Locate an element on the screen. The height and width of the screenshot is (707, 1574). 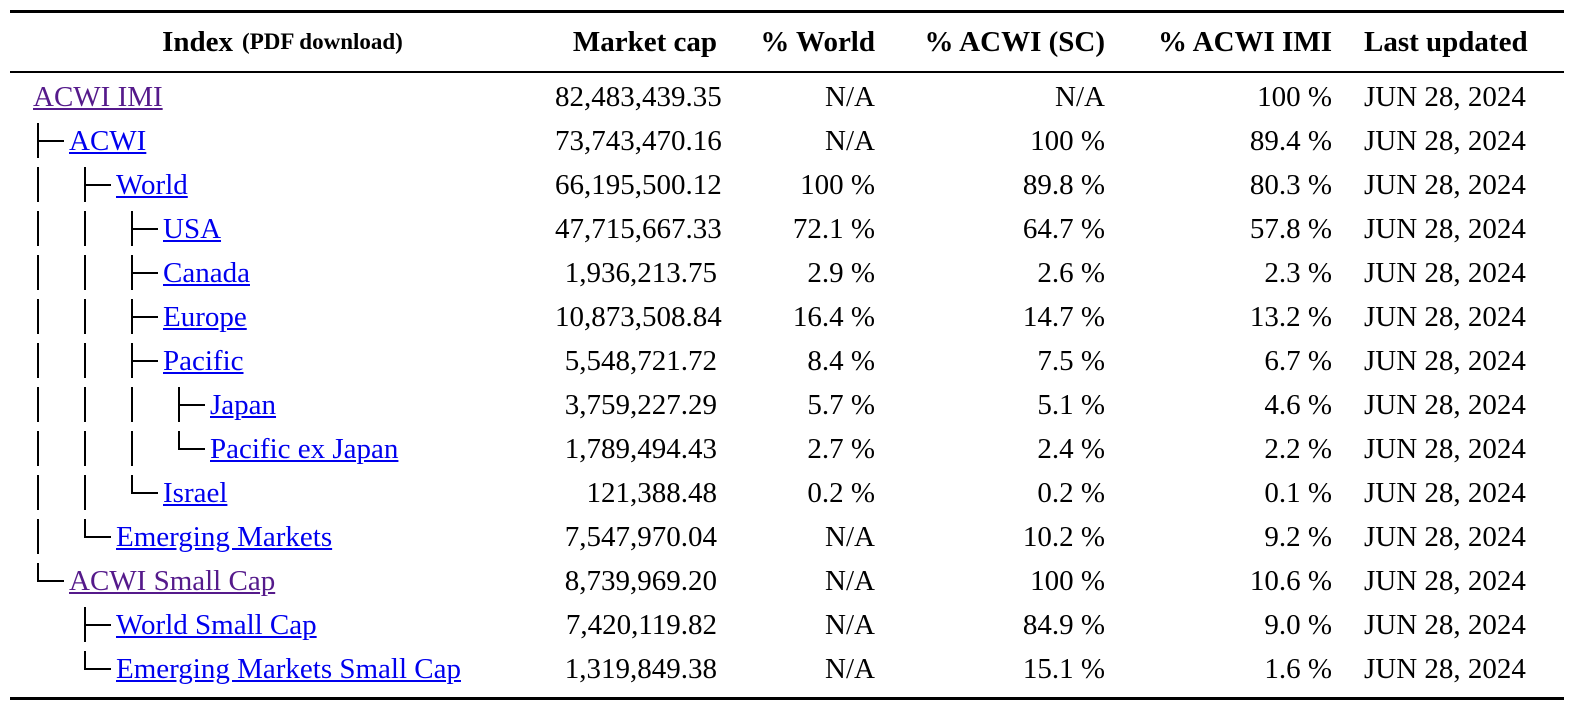
pct-acwi-imi-cell: 100 % is located at coordinates (1294, 96).